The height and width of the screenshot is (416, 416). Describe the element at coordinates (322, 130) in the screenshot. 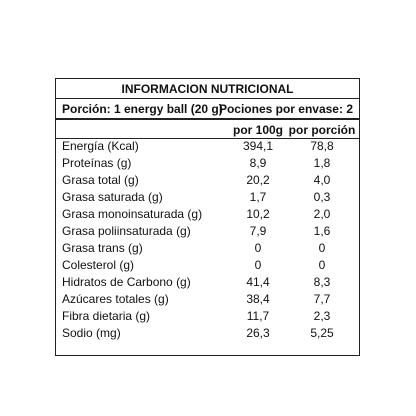

I see `column-header: por porción` at that location.